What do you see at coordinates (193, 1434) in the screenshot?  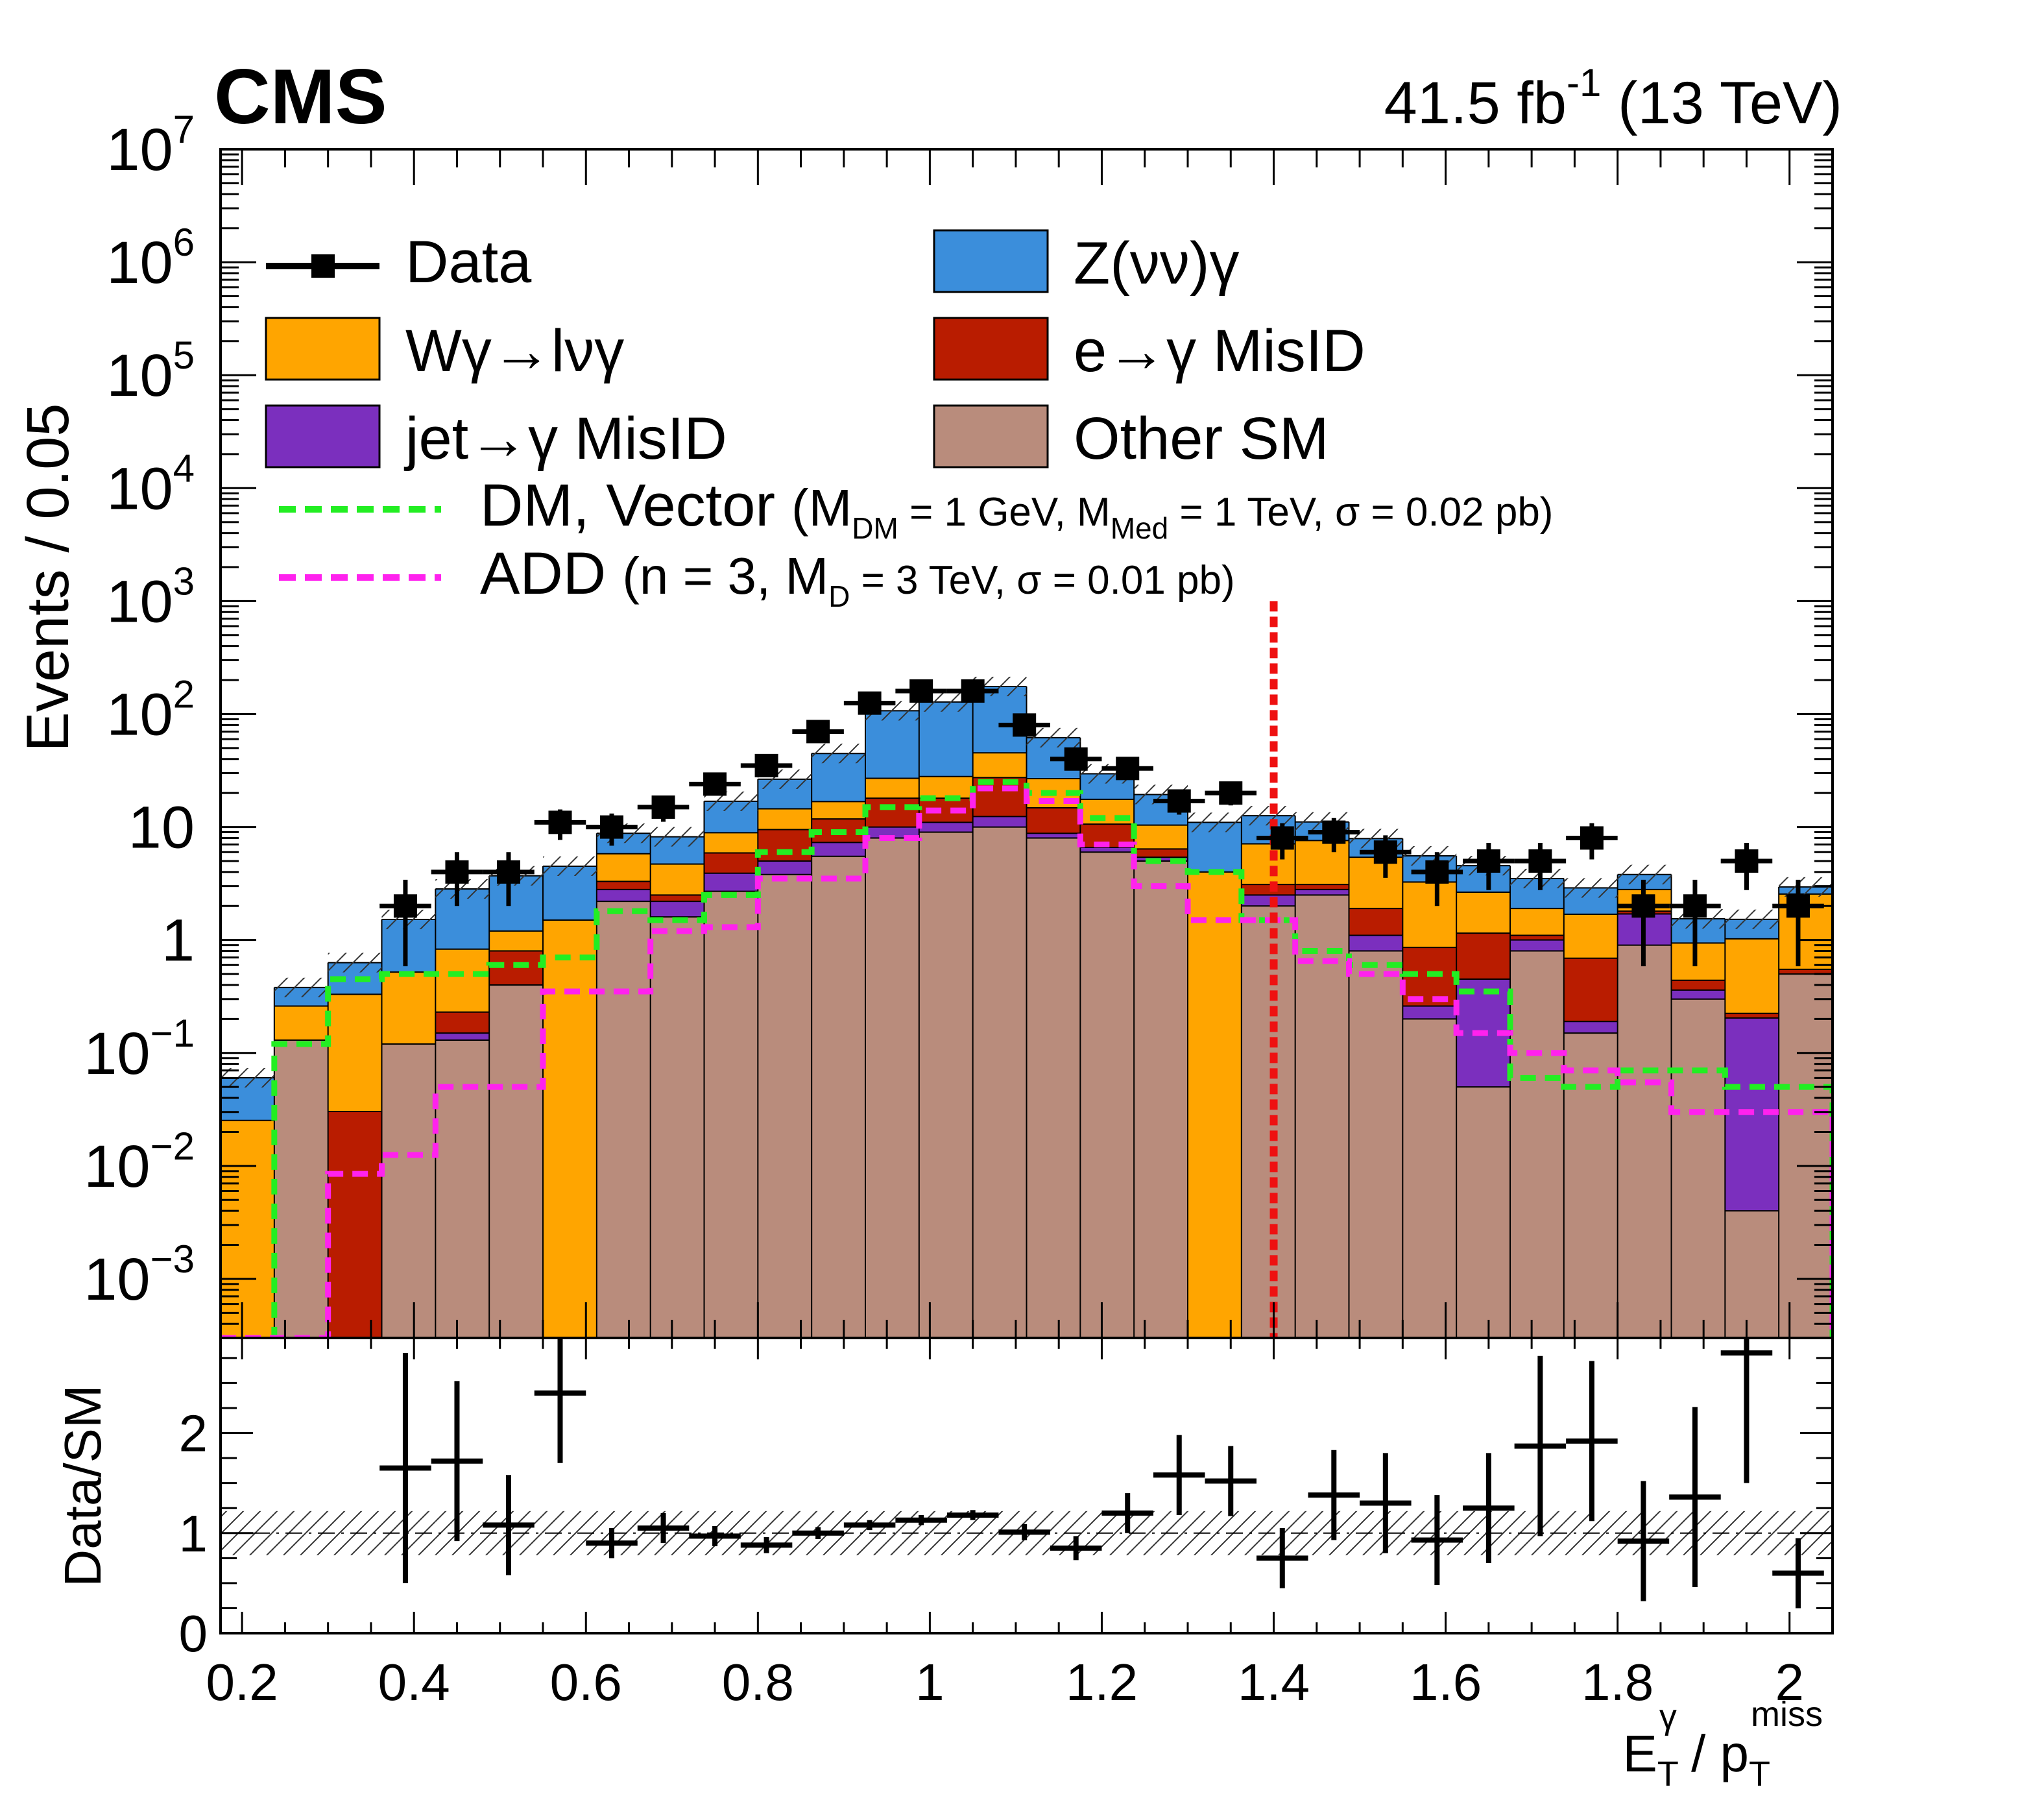 I see `ratio-tick-label: 2` at bounding box center [193, 1434].